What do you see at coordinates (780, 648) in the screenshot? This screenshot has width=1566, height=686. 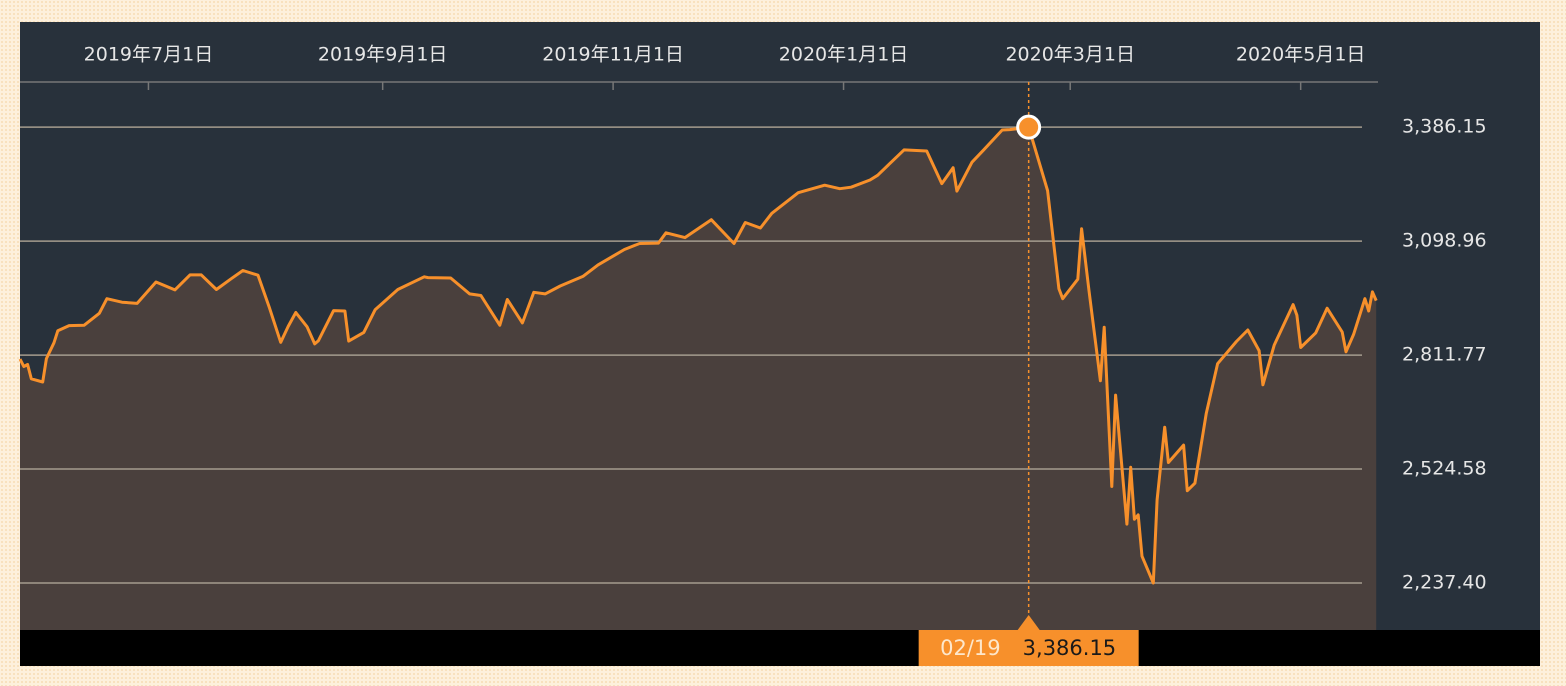 I see `bottom-bar` at bounding box center [780, 648].